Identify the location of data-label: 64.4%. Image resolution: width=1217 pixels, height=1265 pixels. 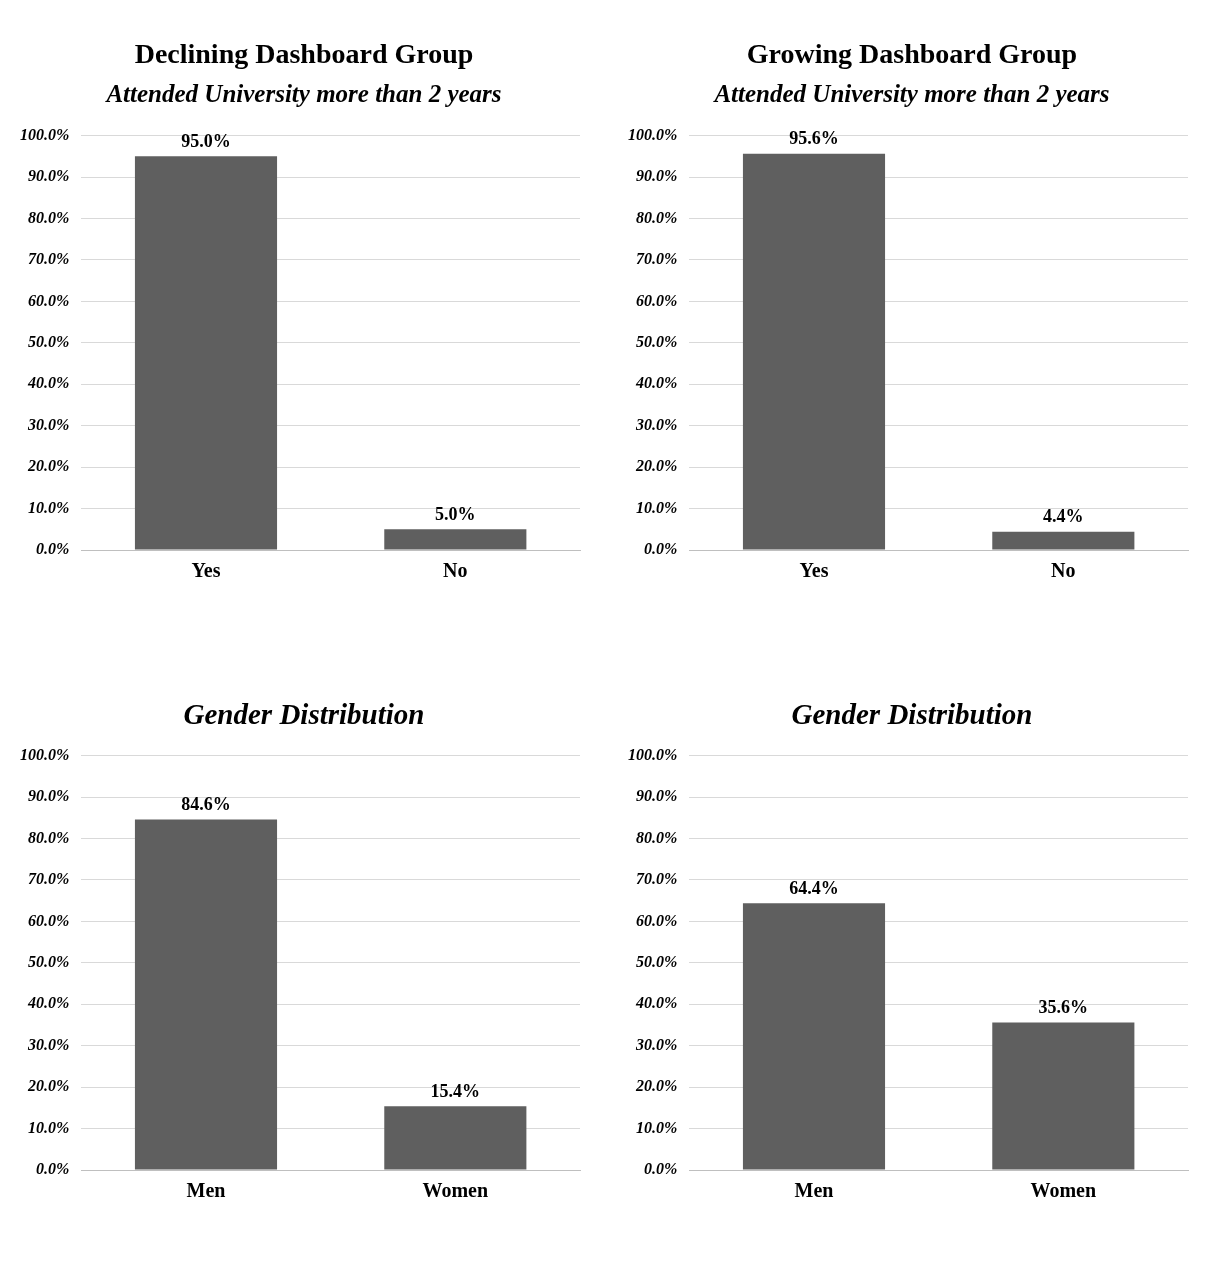
(814, 887).